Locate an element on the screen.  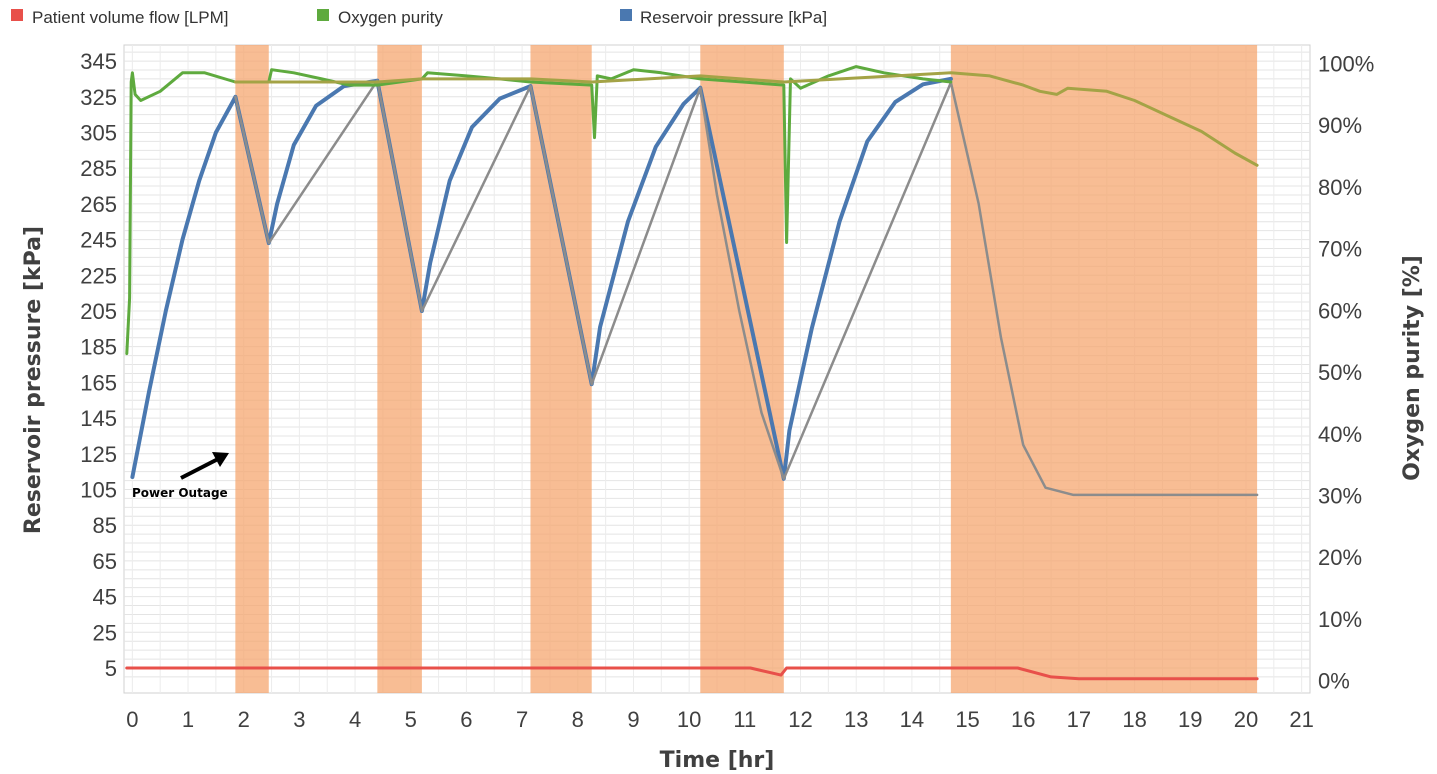
y-tick-label: 25 is located at coordinates (105, 632).